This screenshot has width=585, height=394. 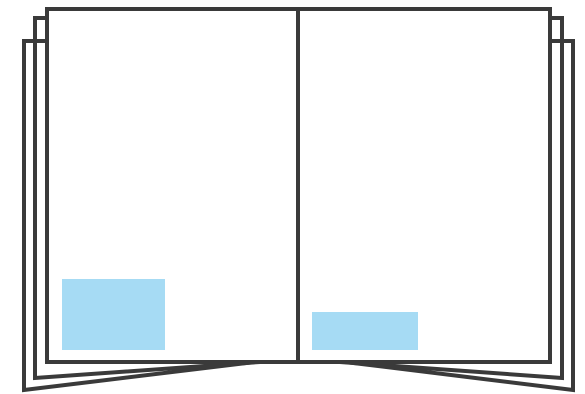 I want to click on right-page-highlight-block, so click(x=365, y=331).